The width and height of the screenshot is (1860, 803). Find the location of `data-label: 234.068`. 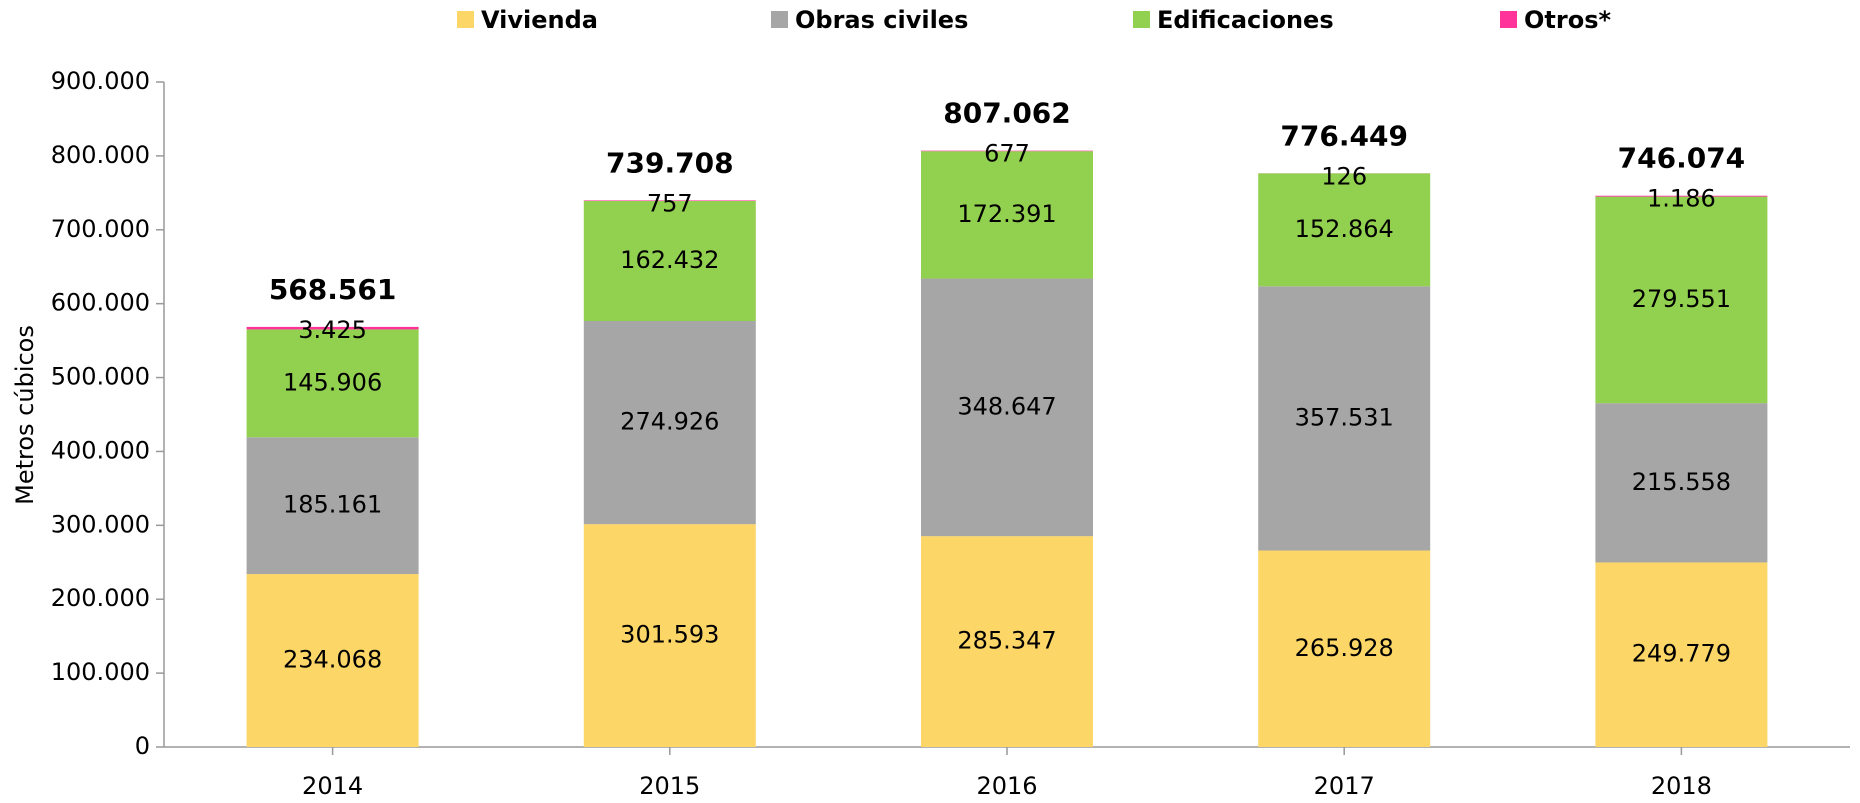

data-label: 234.068 is located at coordinates (332, 660).